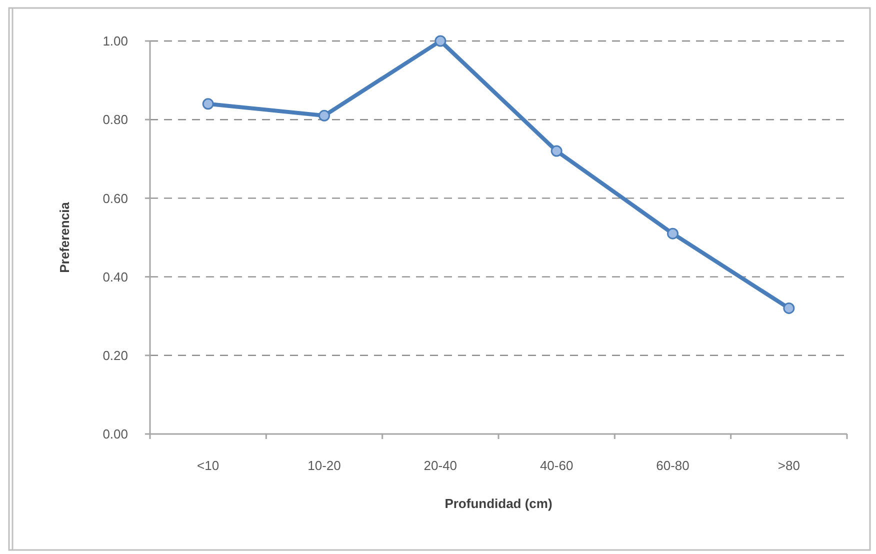 The width and height of the screenshot is (876, 554). I want to click on x-tick-label: >80, so click(789, 465).